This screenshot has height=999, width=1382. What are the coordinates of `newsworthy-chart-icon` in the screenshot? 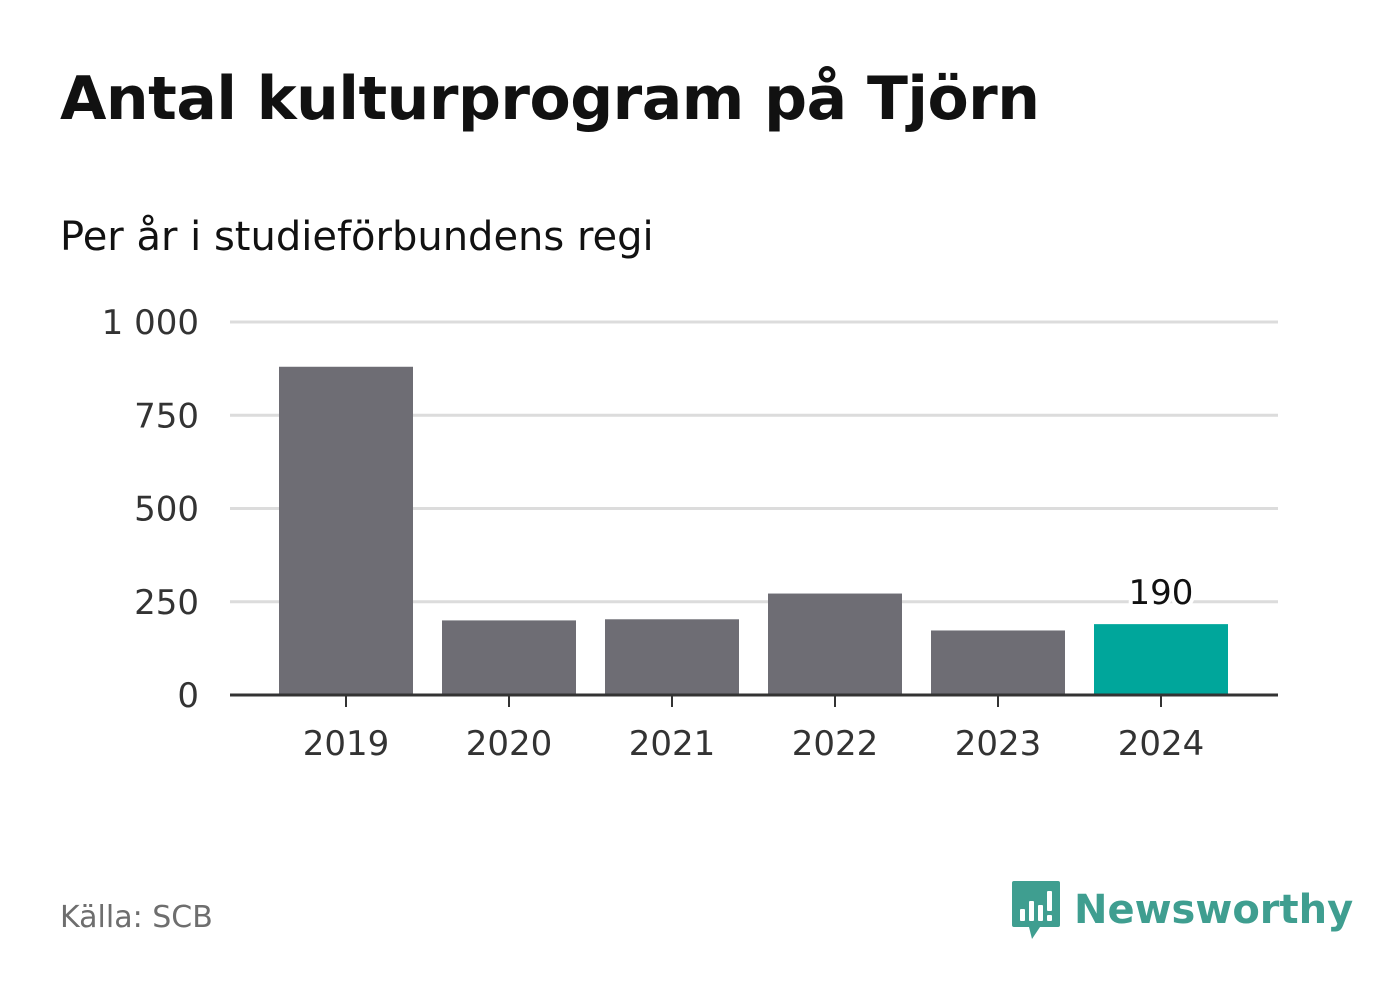 It's located at (1036, 910).